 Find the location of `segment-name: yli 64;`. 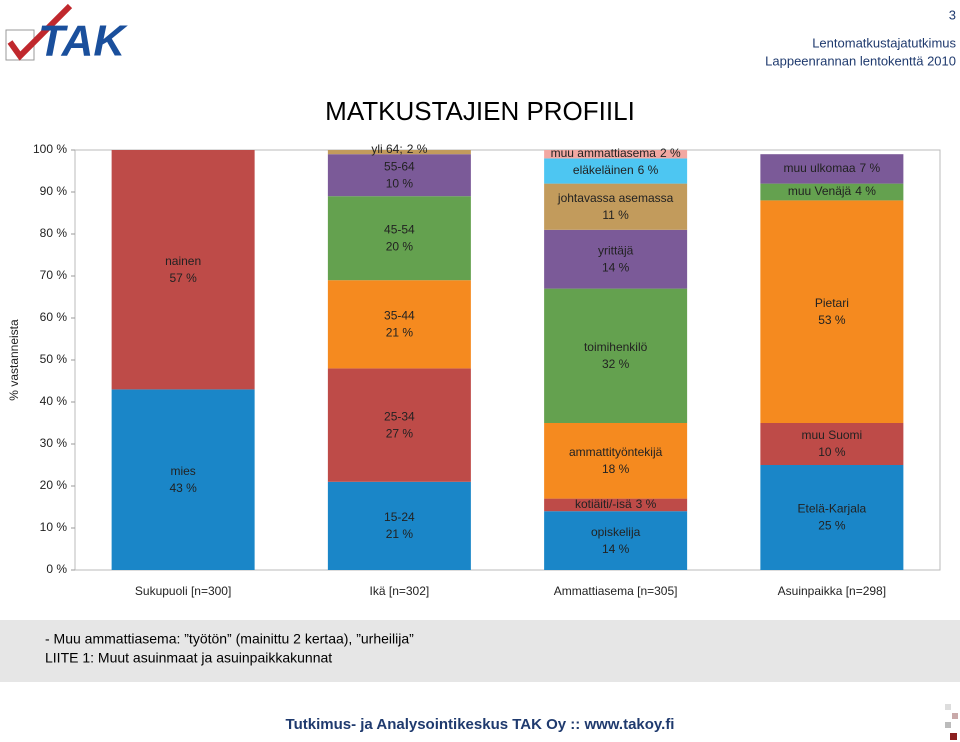

segment-name: yli 64; is located at coordinates (386, 149).